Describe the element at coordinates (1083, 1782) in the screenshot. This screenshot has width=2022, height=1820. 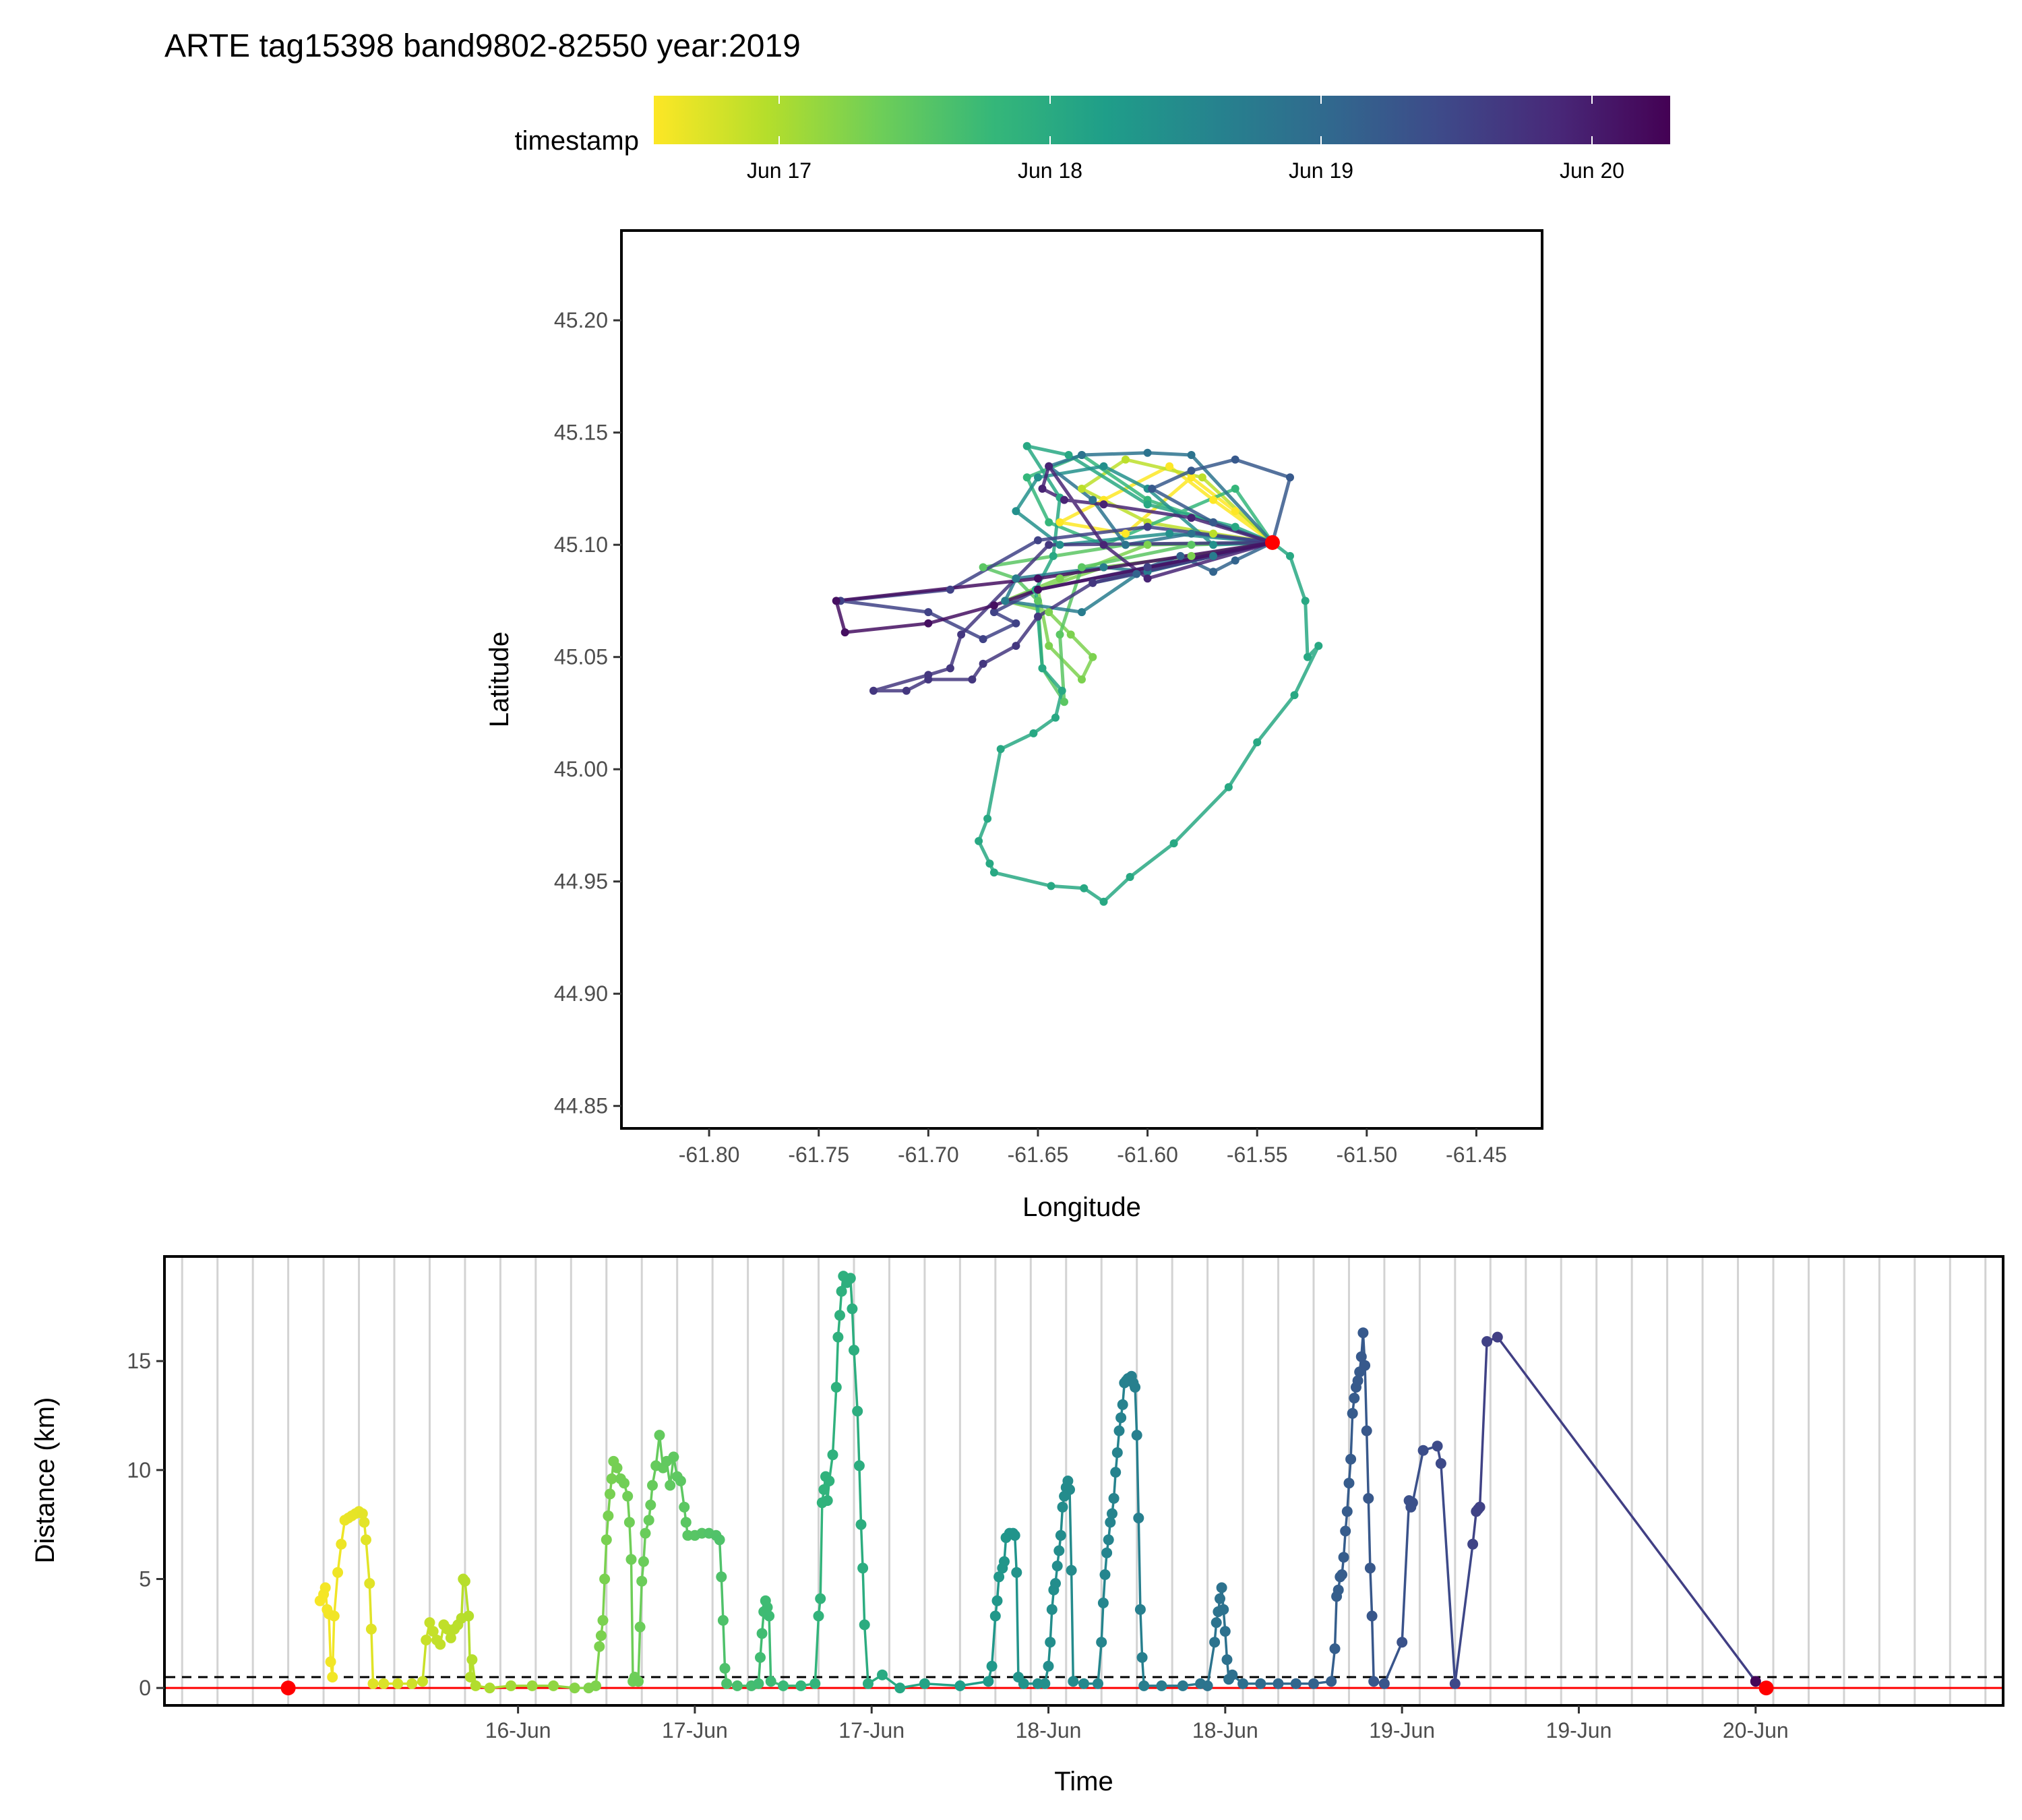
I see `distance-x-axis-title: Time` at that location.